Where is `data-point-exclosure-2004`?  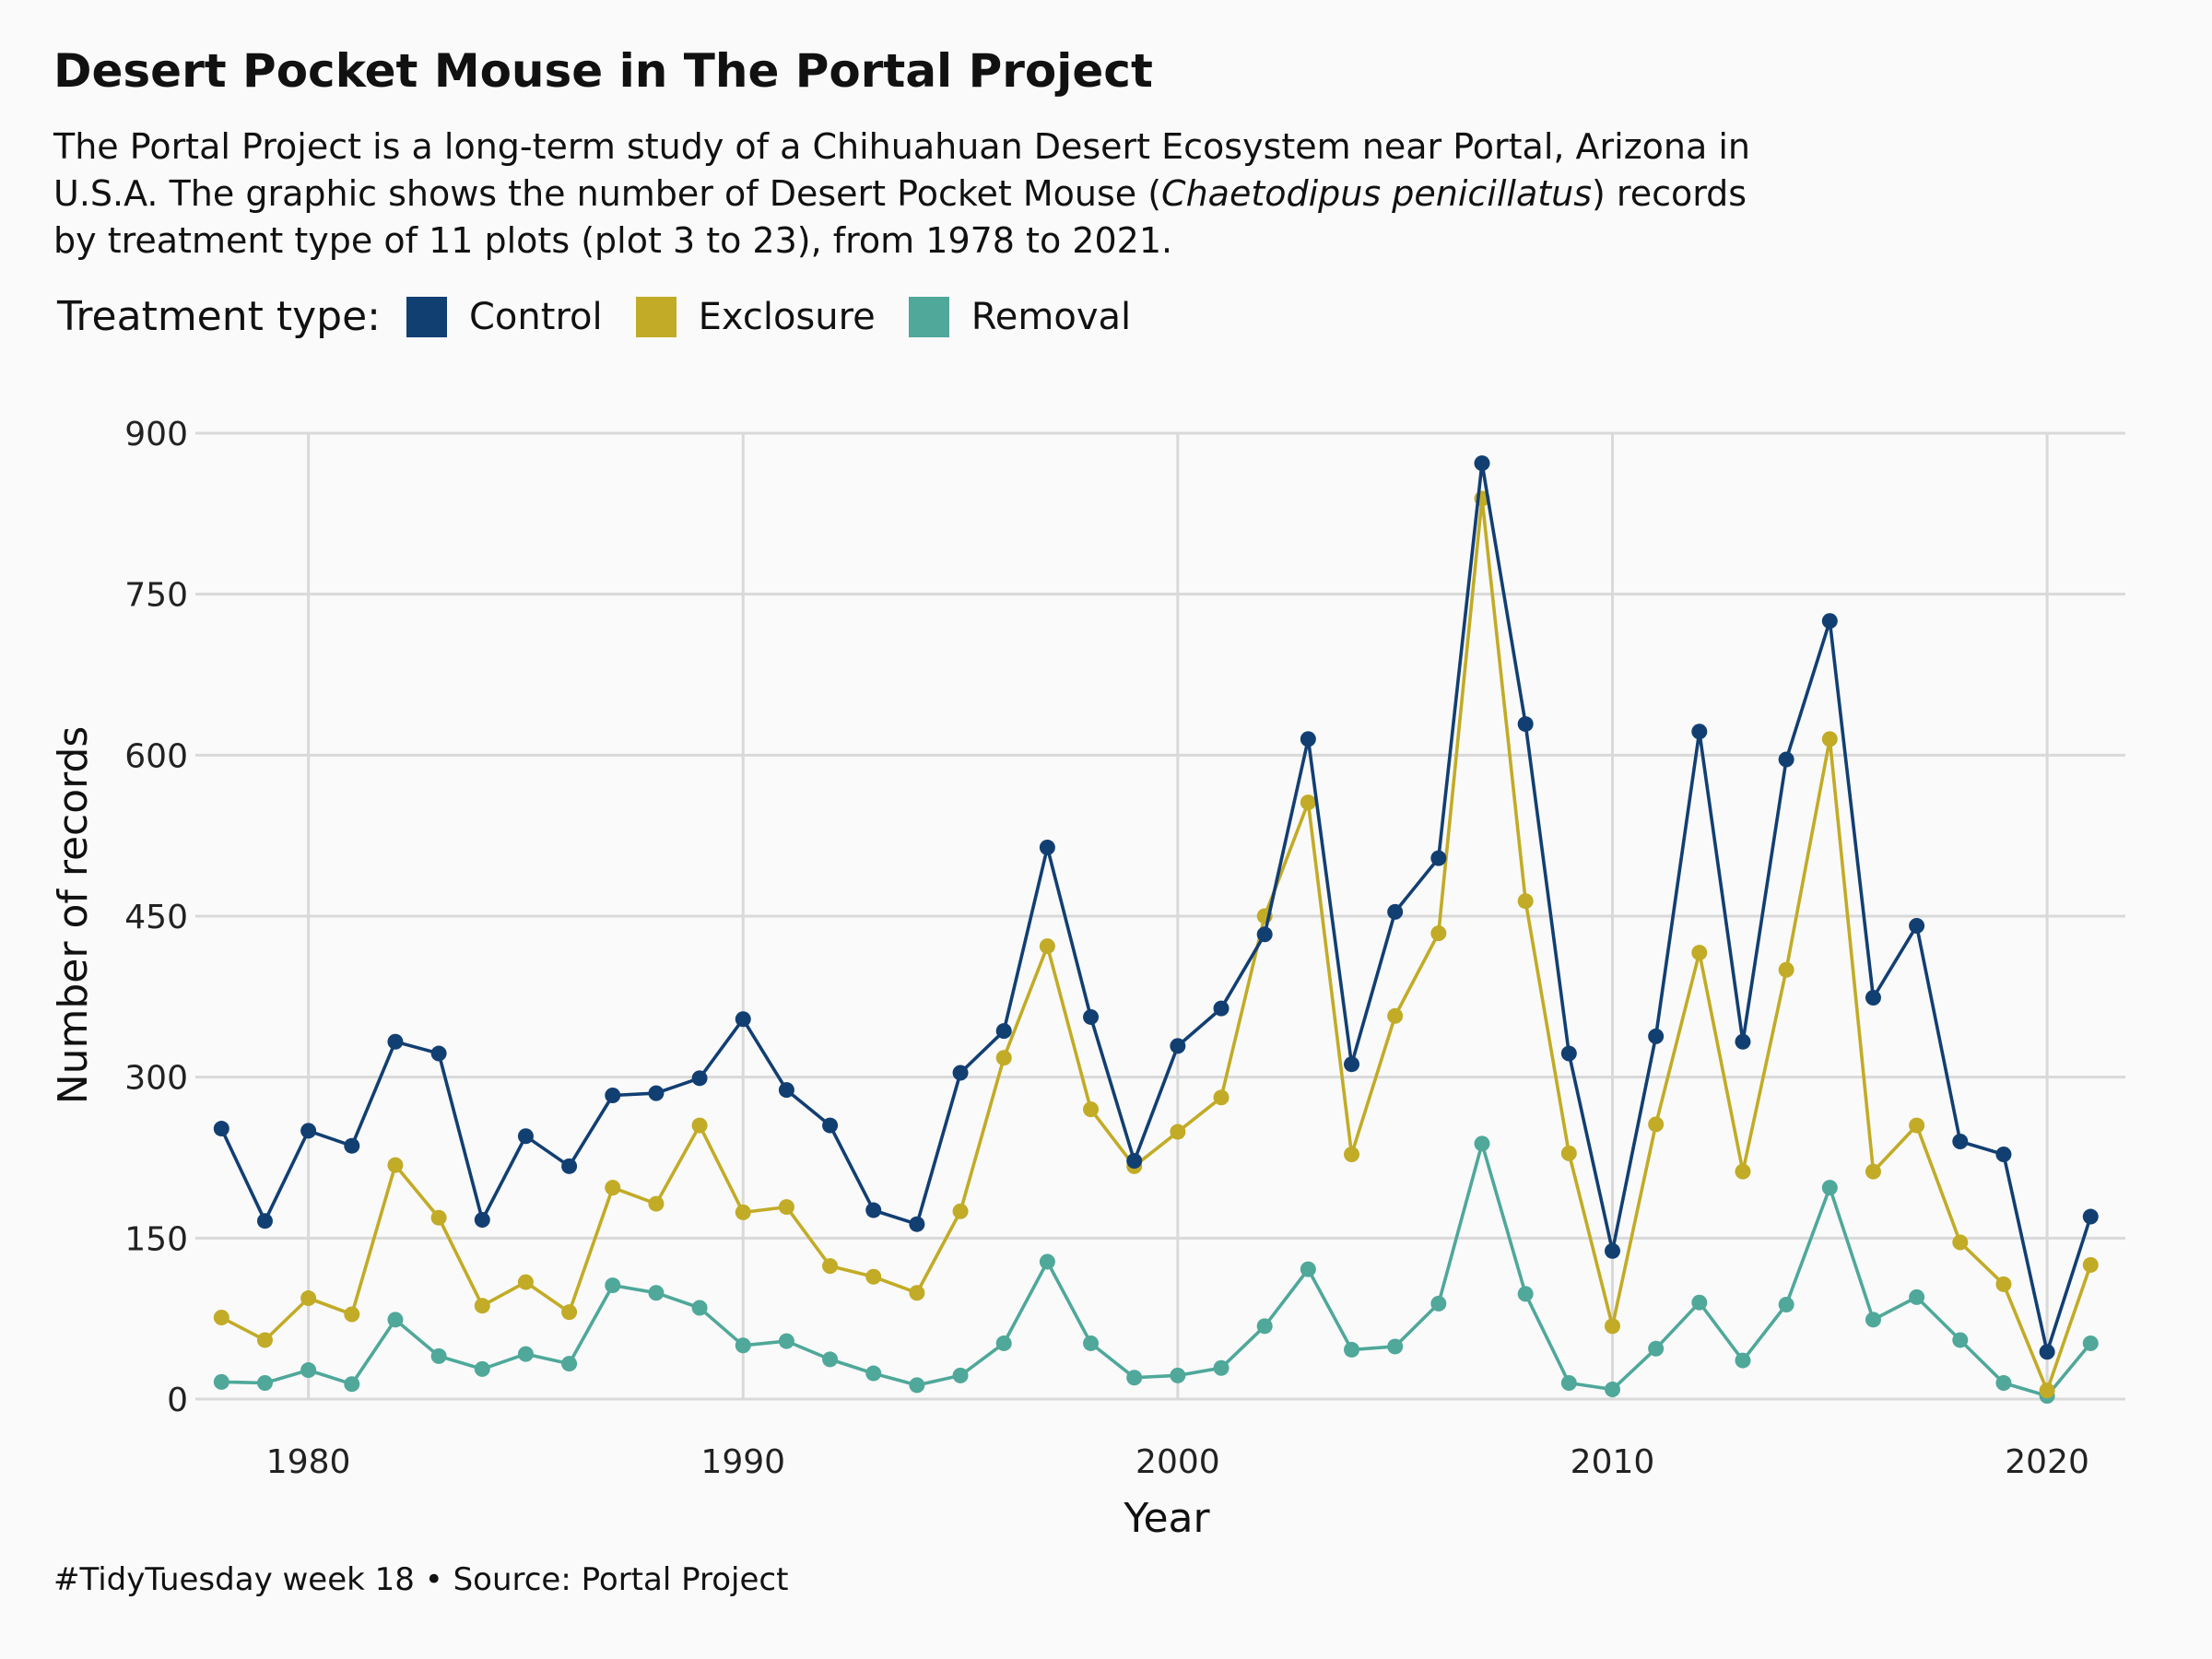
data-point-exclosure-2004 is located at coordinates (1352, 1155).